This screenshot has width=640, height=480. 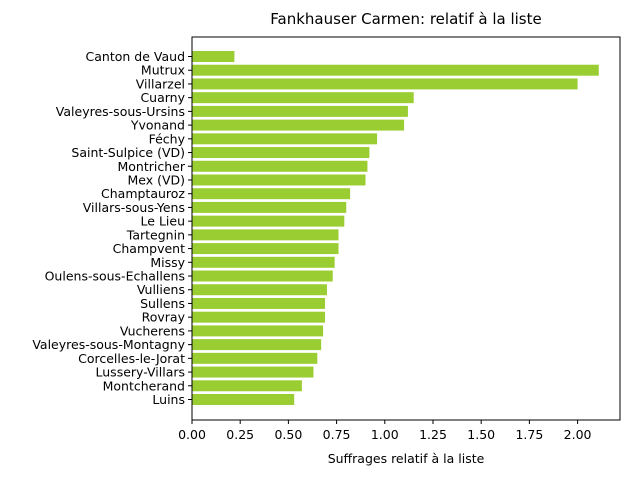 I want to click on category-label: Saint-Sulpice (VD), so click(x=128, y=152).